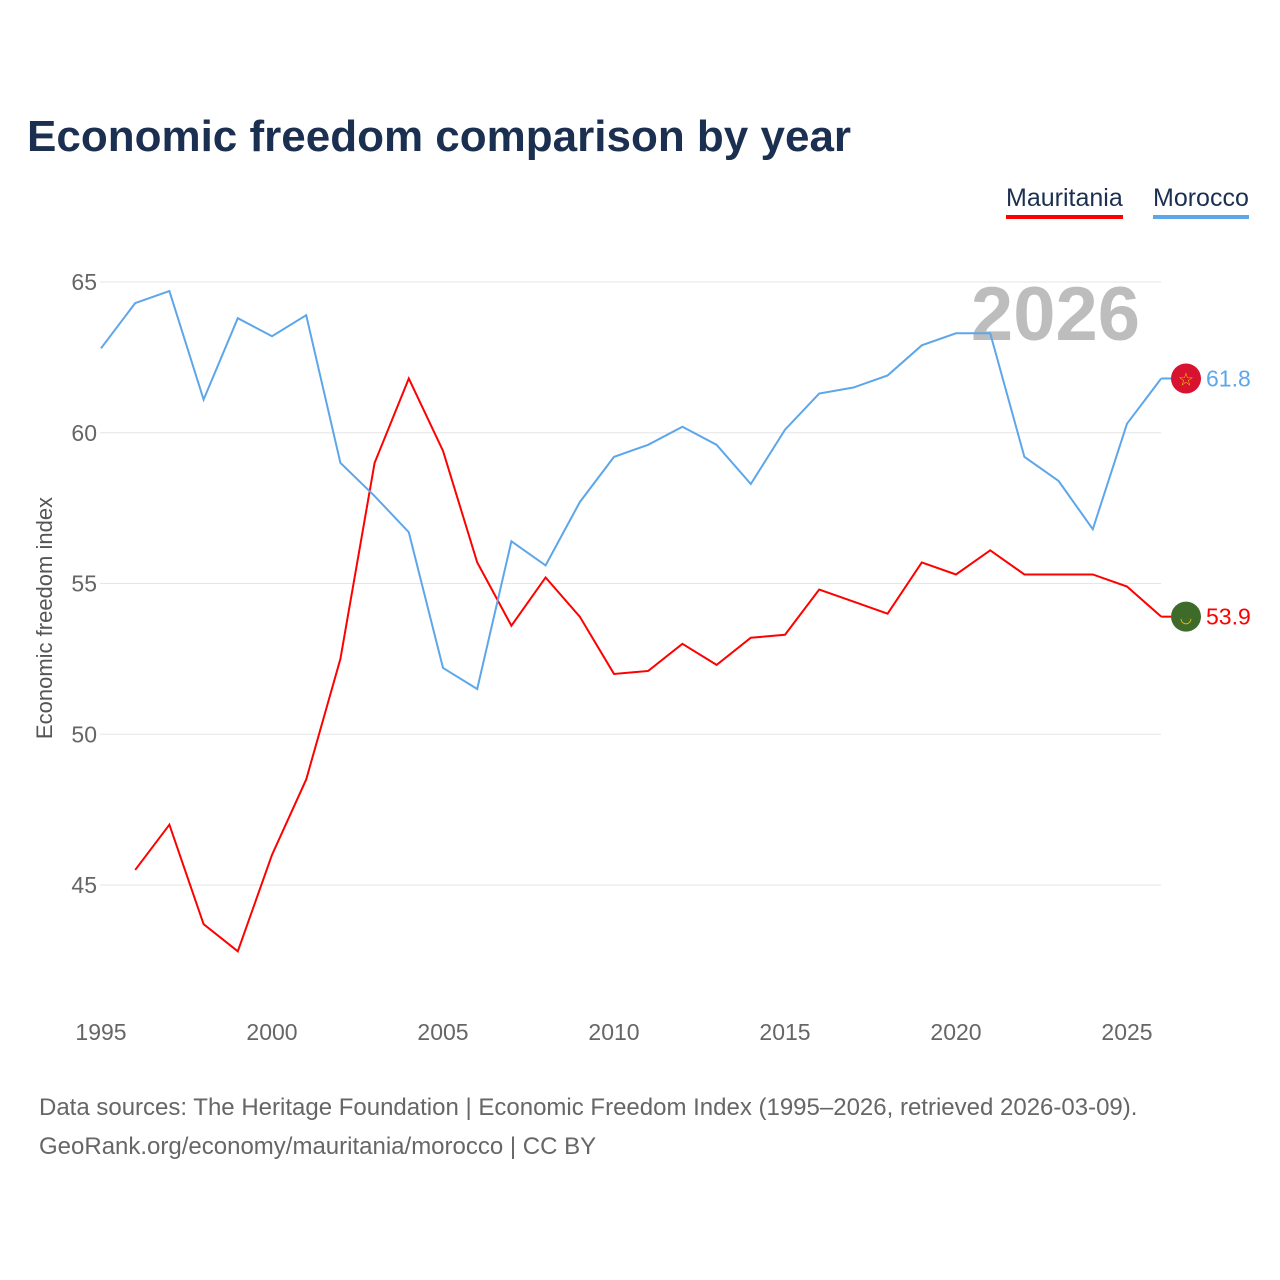 Image resolution: width=1280 pixels, height=1280 pixels. I want to click on end-value-label: 53.9, so click(1228, 617).